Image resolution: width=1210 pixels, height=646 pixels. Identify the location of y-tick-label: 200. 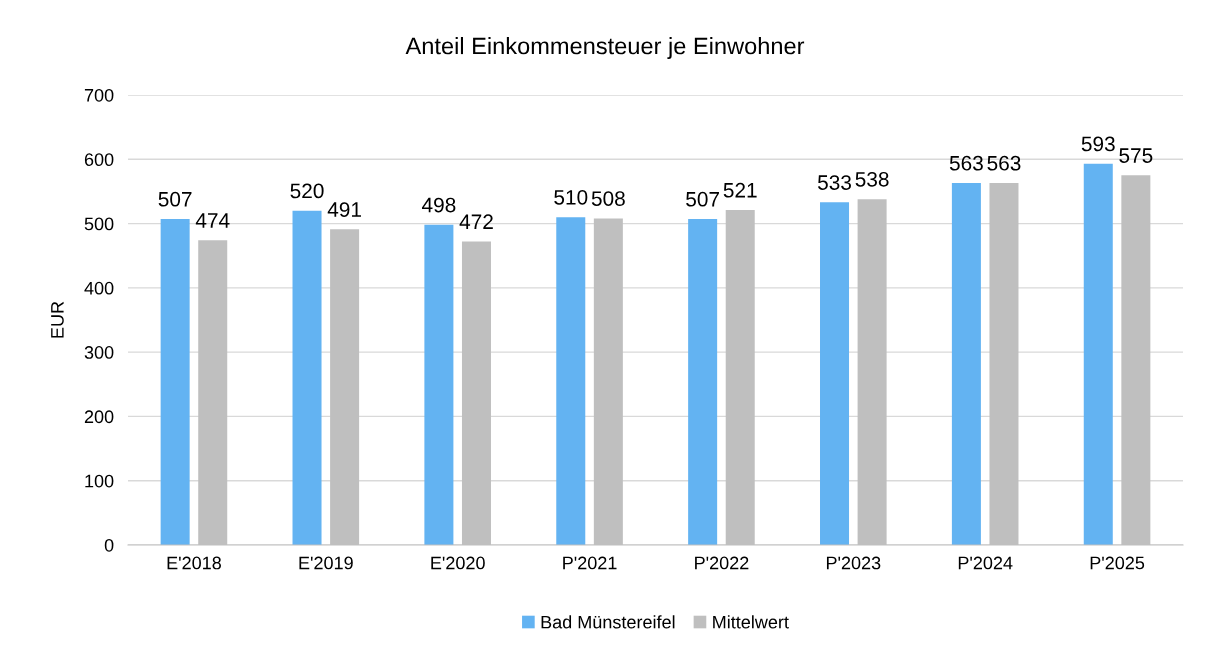
(99, 417).